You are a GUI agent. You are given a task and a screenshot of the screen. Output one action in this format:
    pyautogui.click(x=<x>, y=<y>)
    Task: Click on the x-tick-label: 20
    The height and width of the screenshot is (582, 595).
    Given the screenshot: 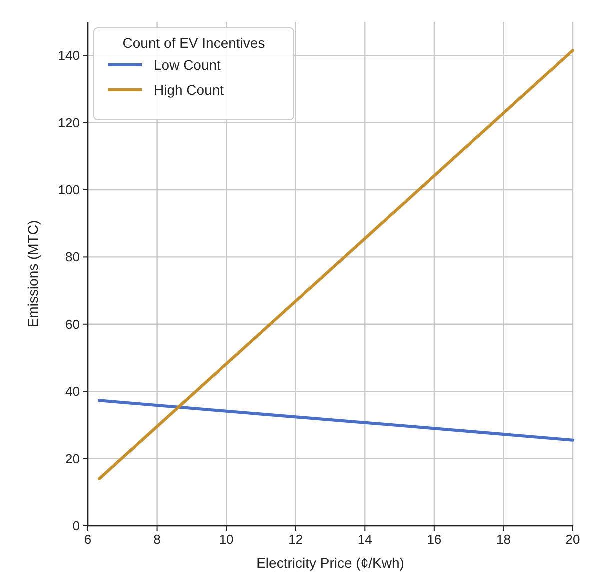 What is the action you would take?
    pyautogui.click(x=573, y=539)
    